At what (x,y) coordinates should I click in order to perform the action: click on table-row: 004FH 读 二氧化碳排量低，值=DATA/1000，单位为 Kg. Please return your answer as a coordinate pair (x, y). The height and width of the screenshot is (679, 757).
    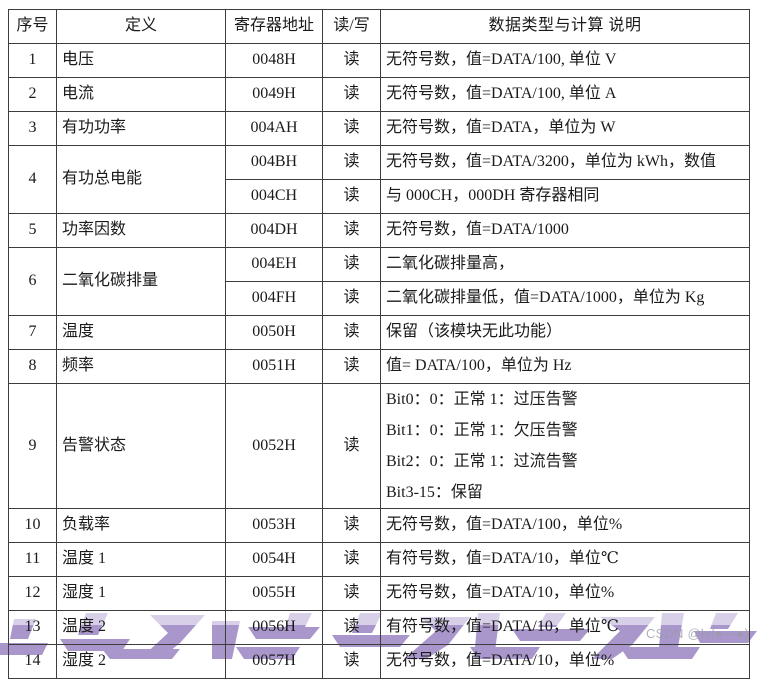
    Looking at the image, I should click on (379, 298).